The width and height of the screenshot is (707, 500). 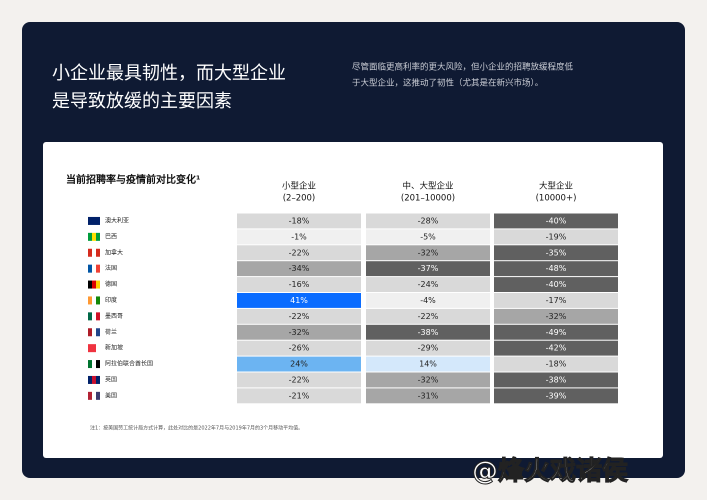 I want to click on cell-value: -34%, so click(x=299, y=268).